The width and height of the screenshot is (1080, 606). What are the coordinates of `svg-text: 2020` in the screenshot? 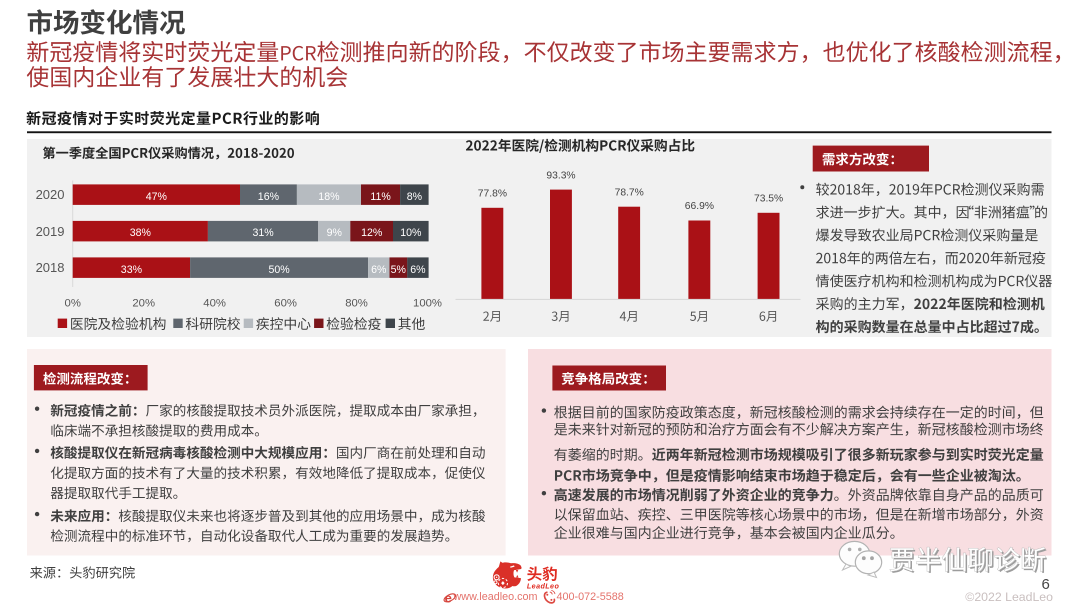 It's located at (50, 194).